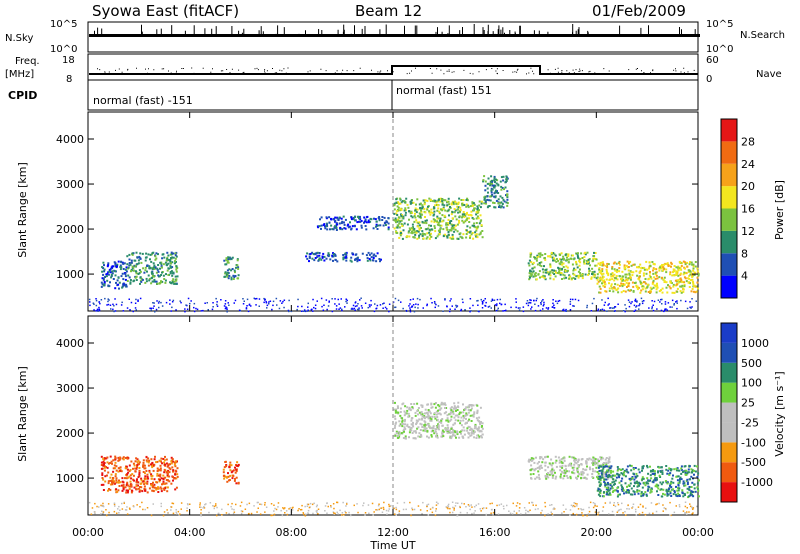  Describe the element at coordinates (143, 100) in the screenshot. I see `cpid-segment-1: normal (fast) -151` at that location.